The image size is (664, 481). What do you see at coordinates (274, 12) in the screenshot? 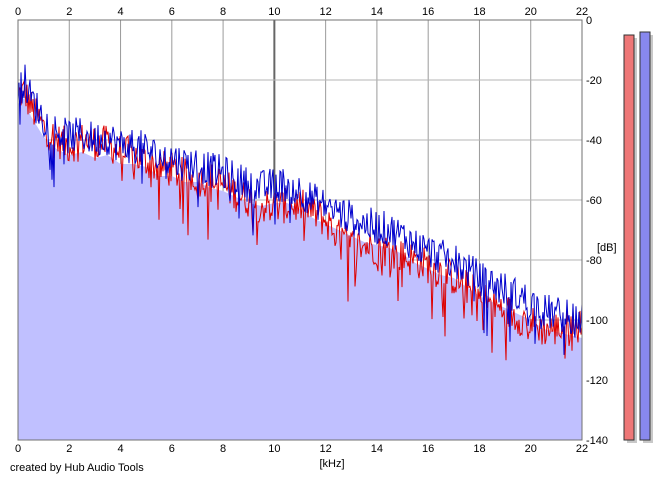
I see `x-tick-label-top: 10` at bounding box center [274, 12].